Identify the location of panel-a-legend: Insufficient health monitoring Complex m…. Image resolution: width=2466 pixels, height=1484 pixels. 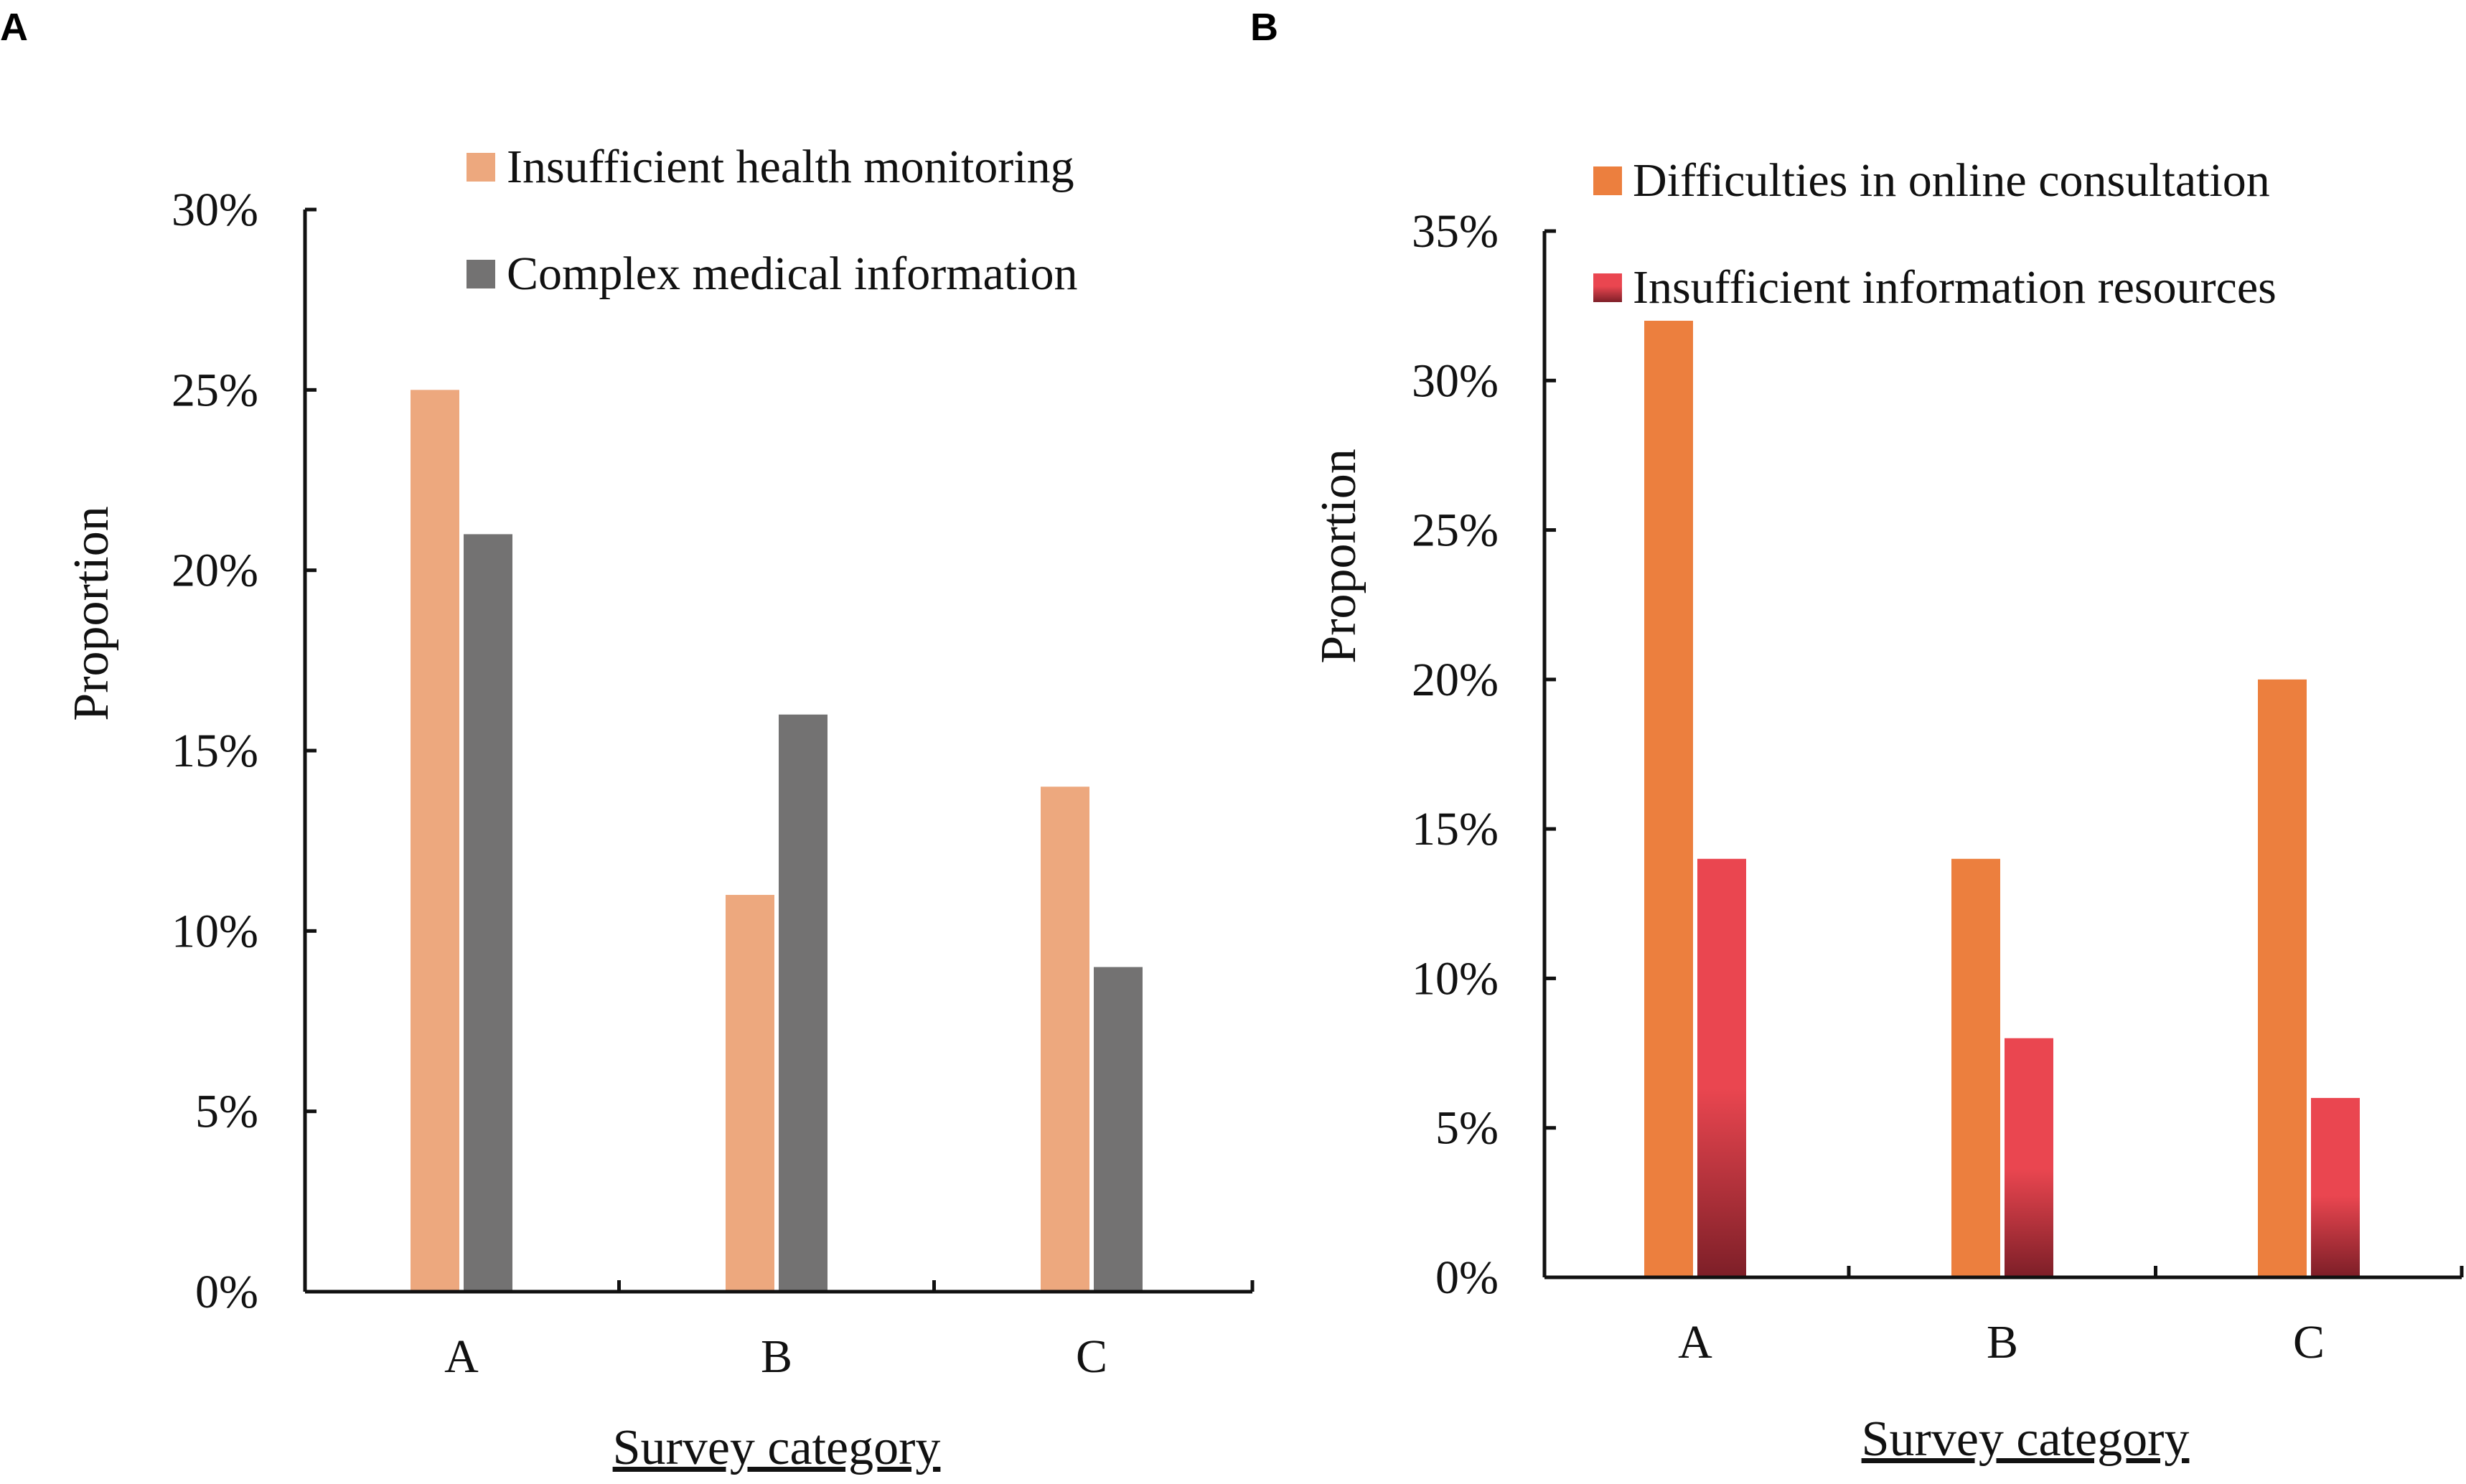
(772, 220).